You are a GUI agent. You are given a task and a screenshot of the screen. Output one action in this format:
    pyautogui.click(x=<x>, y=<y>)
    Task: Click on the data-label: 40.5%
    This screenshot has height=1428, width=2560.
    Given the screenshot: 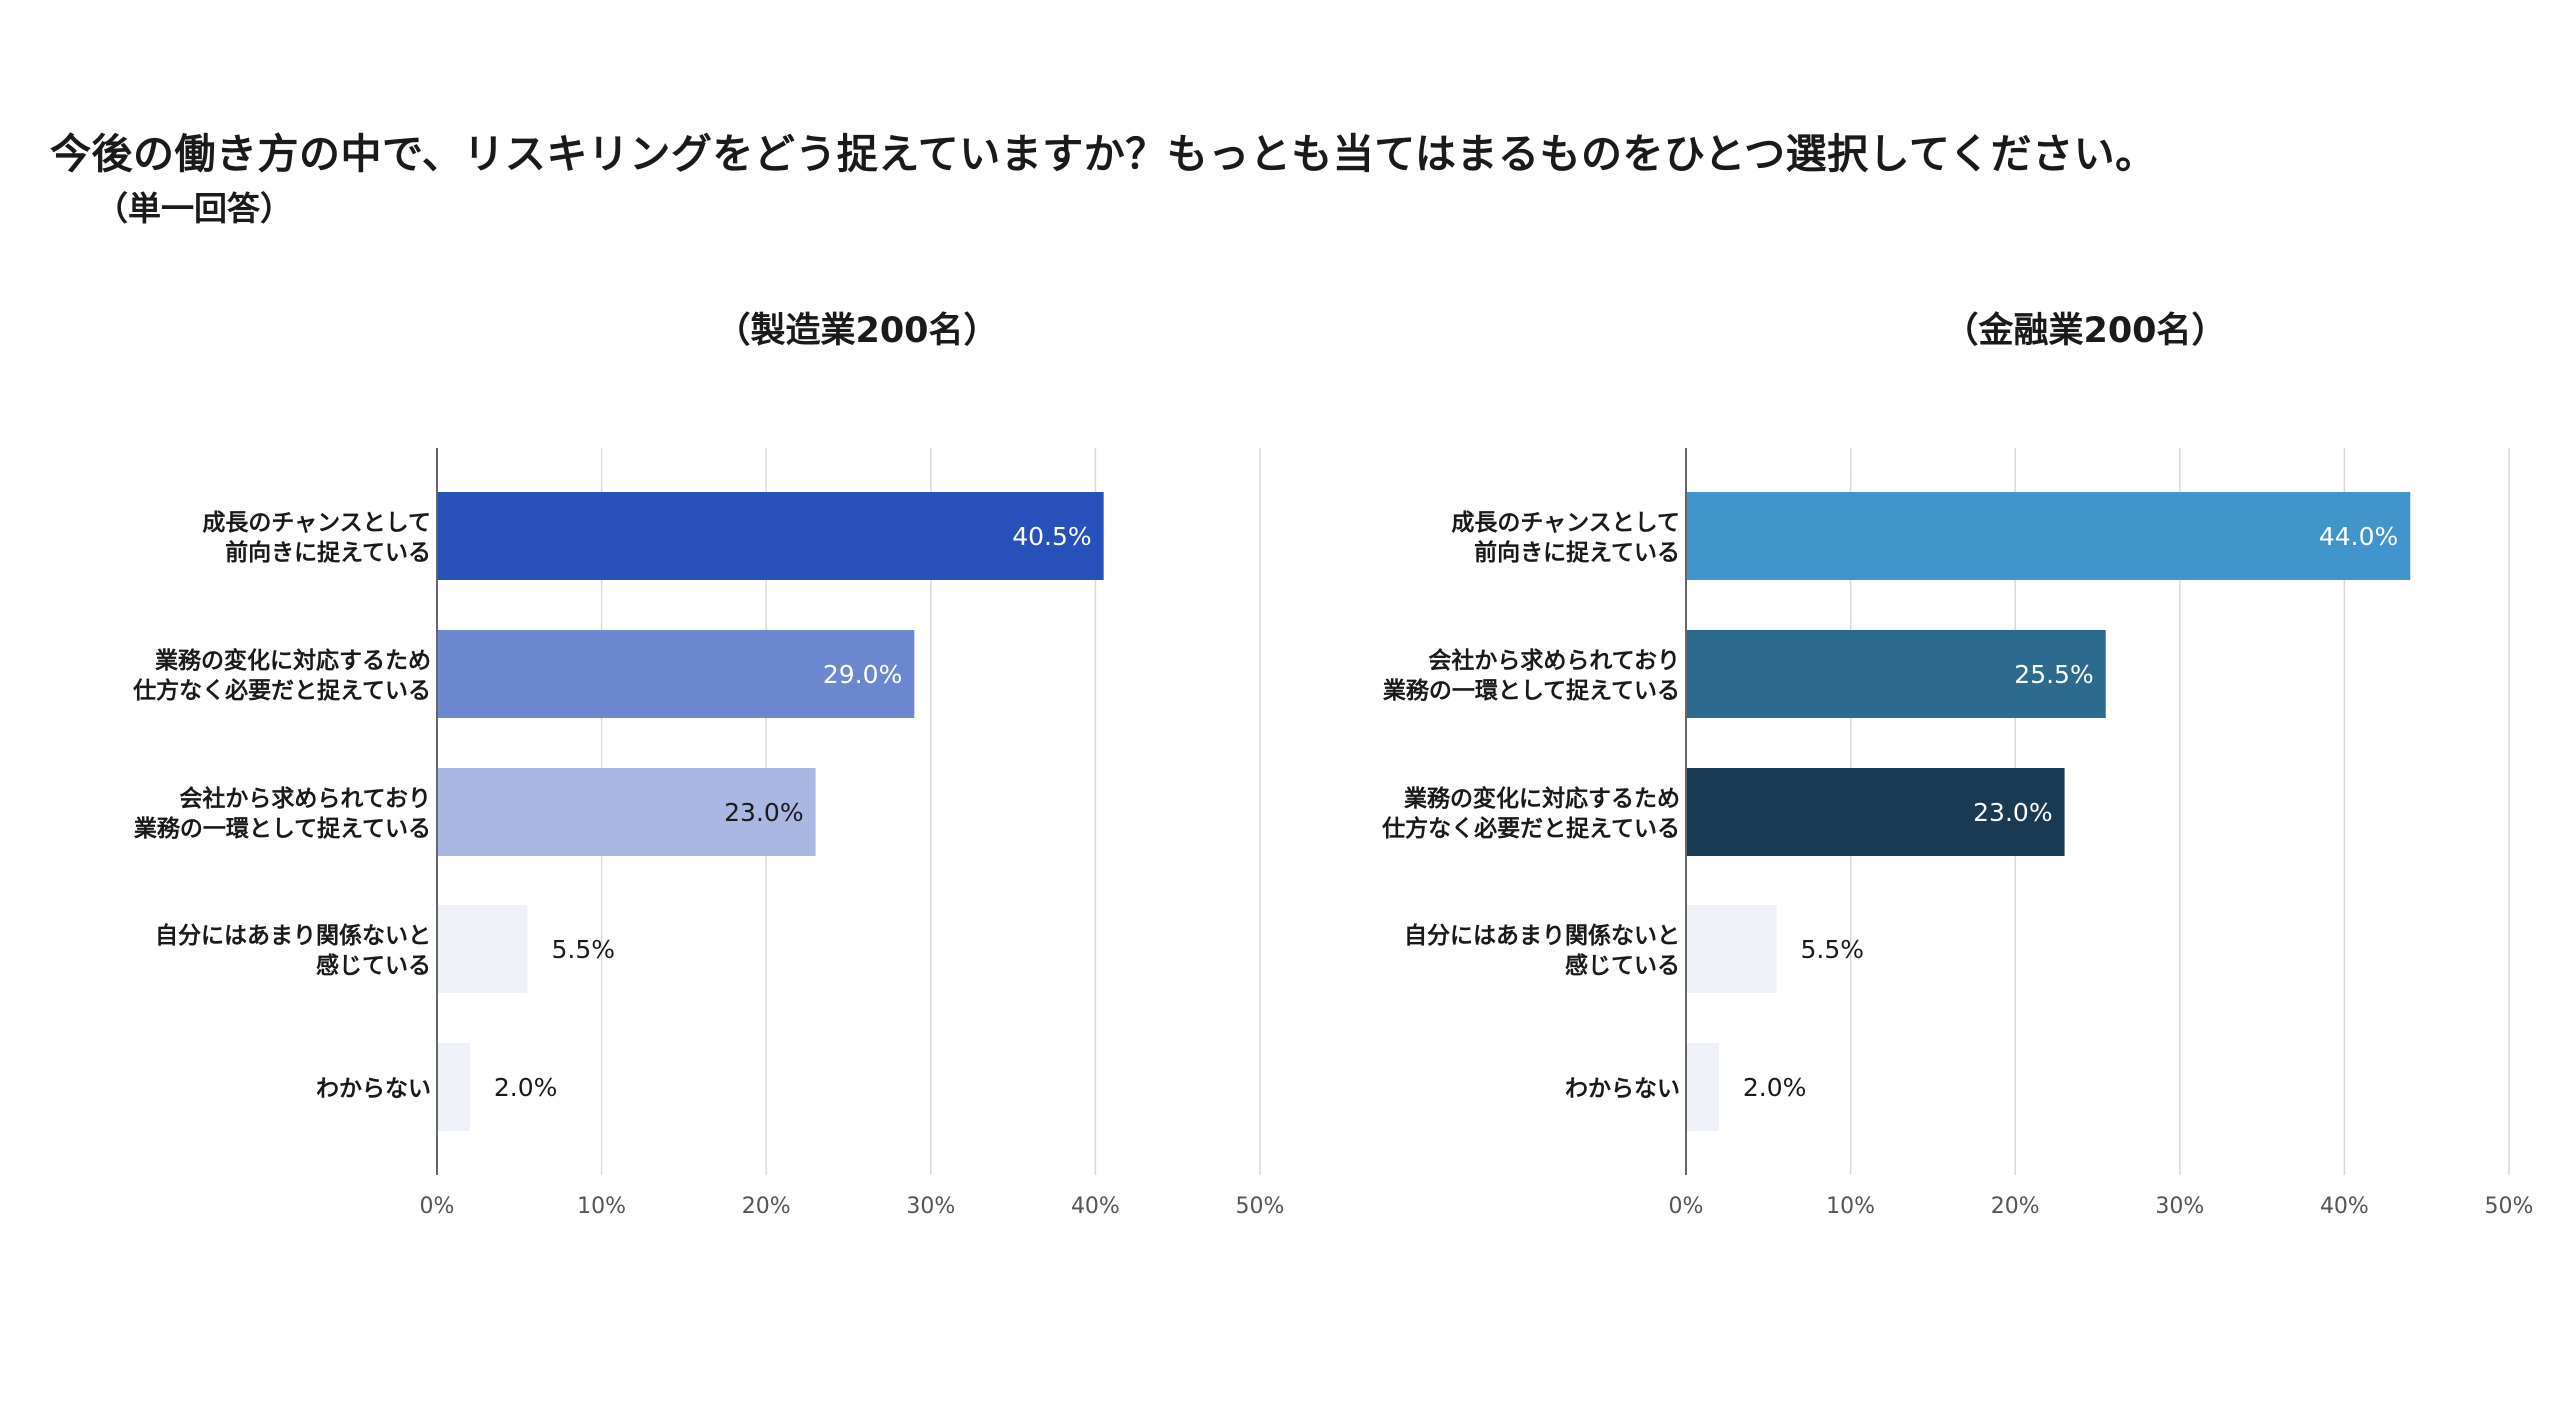 What is the action you would take?
    pyautogui.click(x=1051, y=536)
    